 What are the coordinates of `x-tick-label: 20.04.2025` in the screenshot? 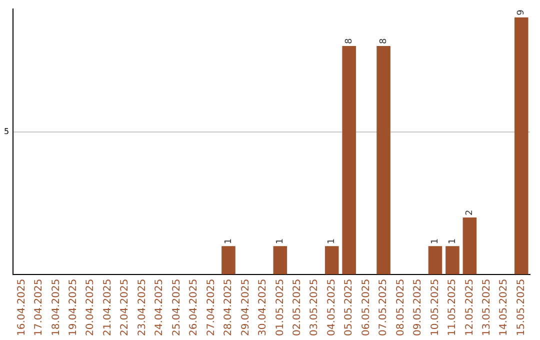 It's located at (90, 307).